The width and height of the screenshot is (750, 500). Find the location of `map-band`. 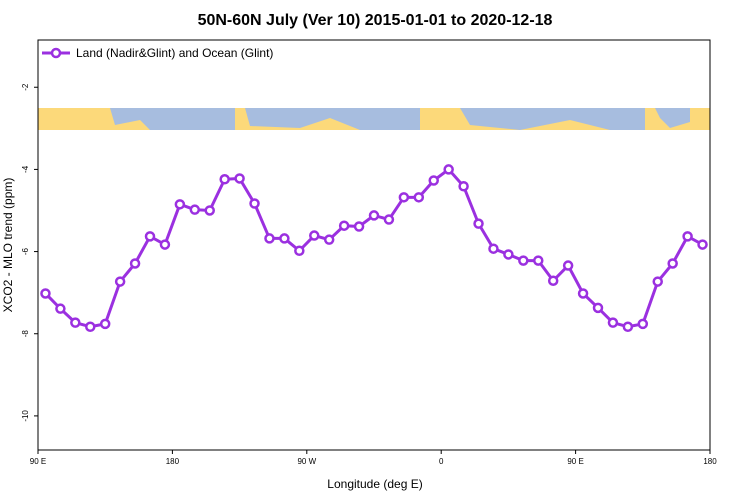

map-band is located at coordinates (374, 119).